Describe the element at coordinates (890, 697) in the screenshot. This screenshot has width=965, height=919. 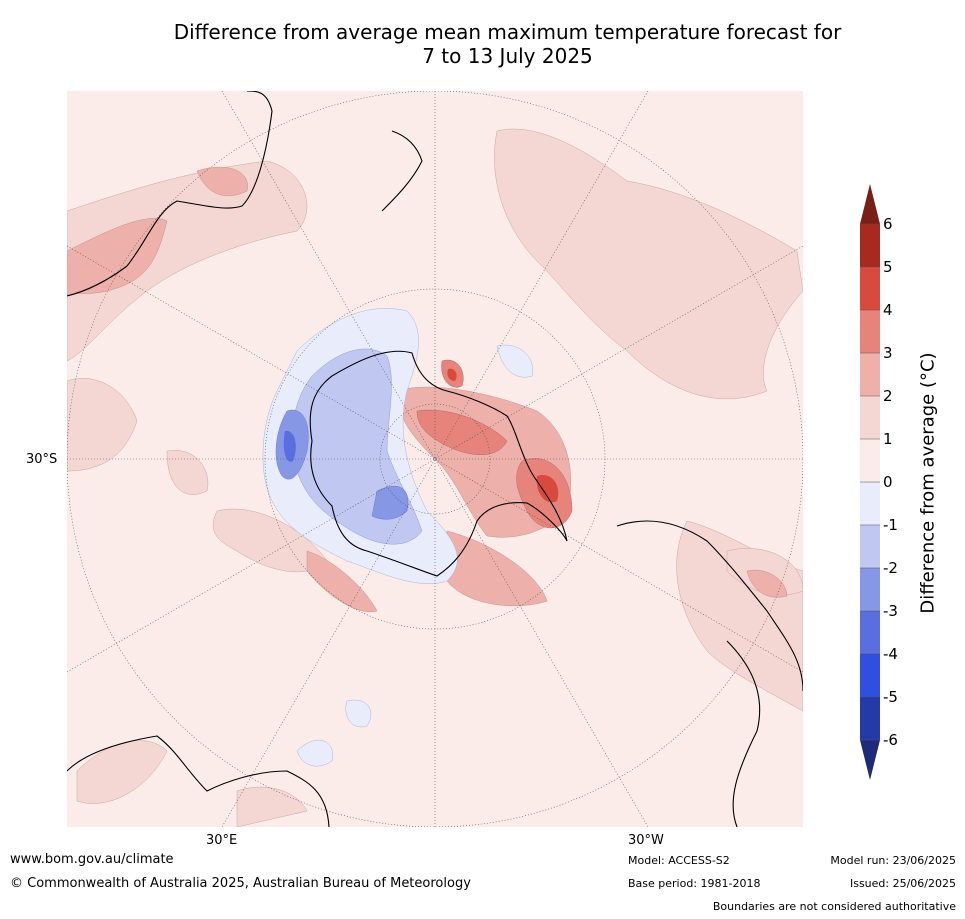
I see `colorbar-tick-label: -5` at that location.